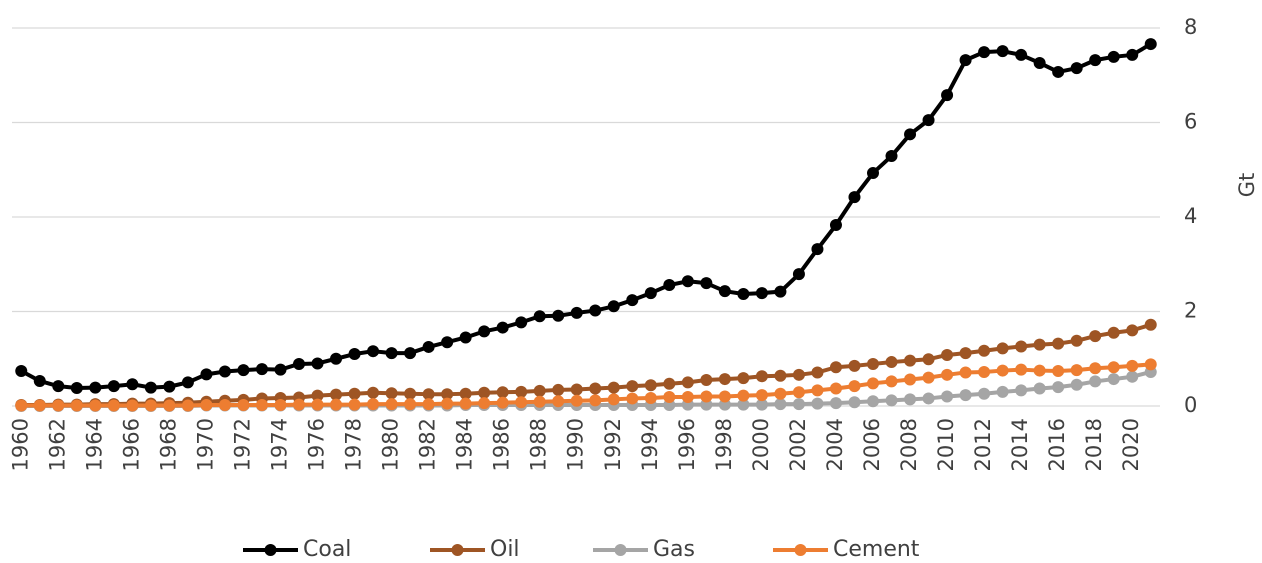  What do you see at coordinates (983, 444) in the screenshot?
I see `x-tick-label: 2012` at bounding box center [983, 444].